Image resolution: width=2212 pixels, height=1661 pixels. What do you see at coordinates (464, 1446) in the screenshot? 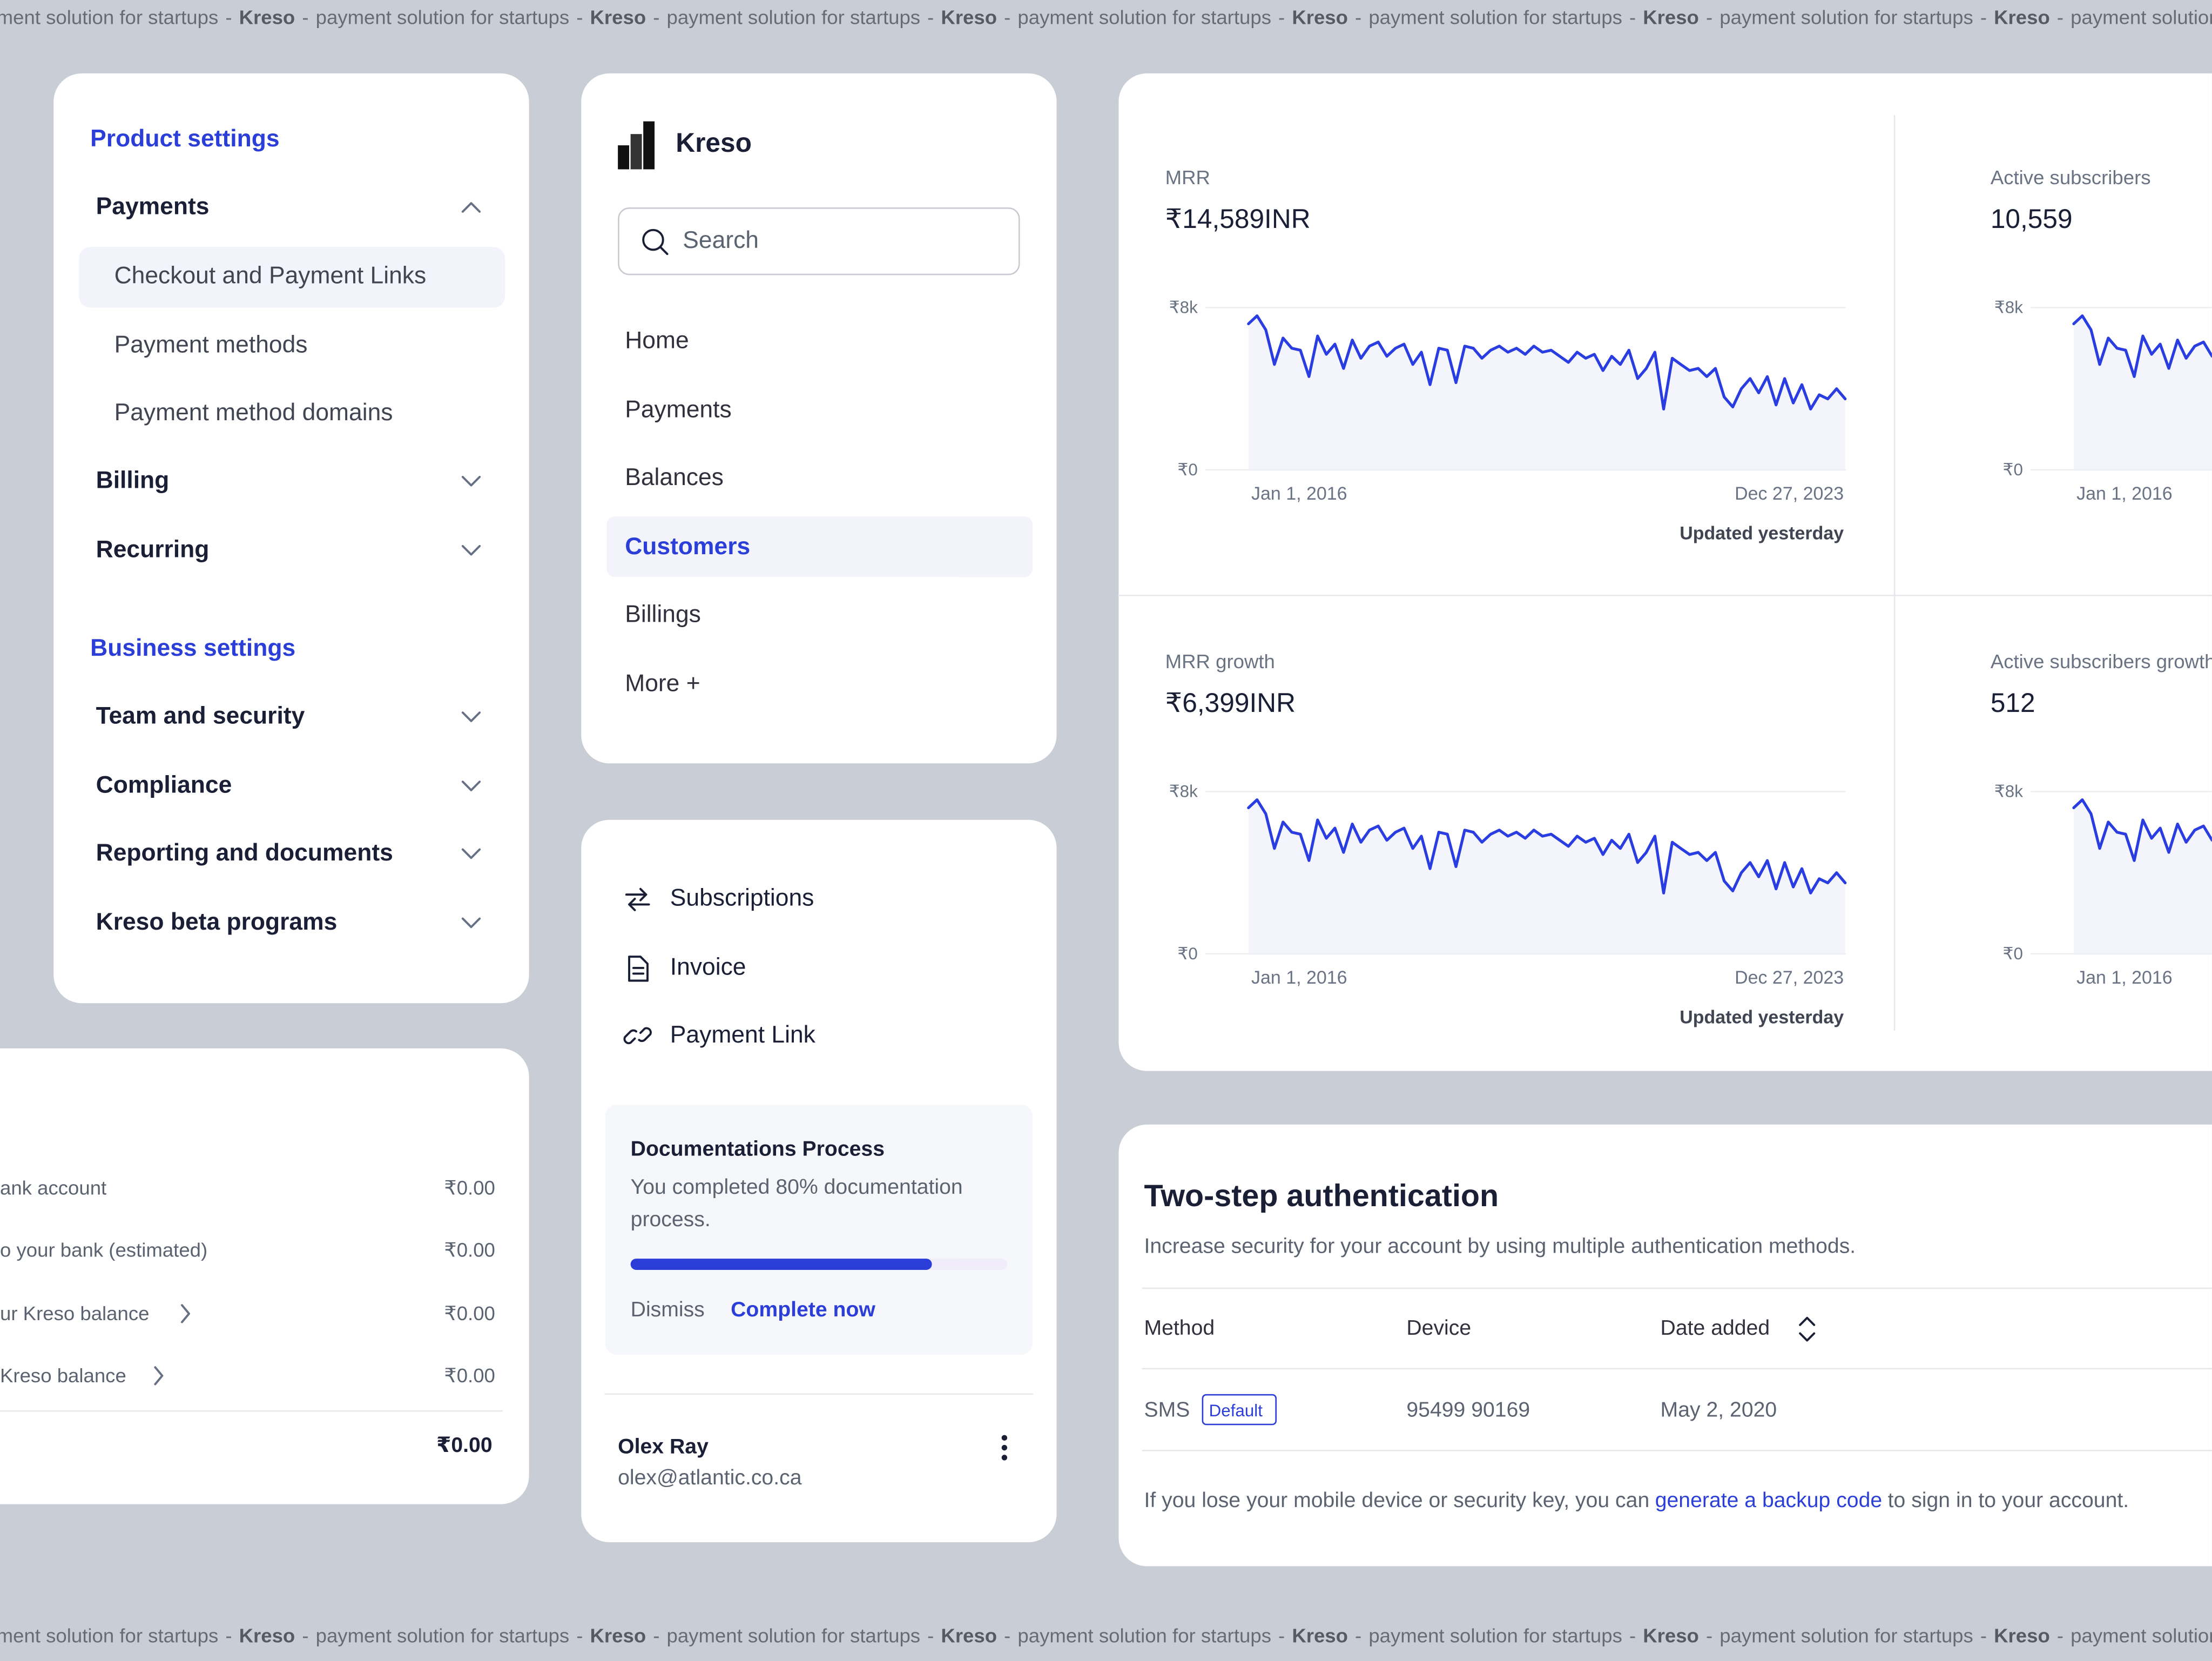
I see `balance-total: ₹0.00` at bounding box center [464, 1446].